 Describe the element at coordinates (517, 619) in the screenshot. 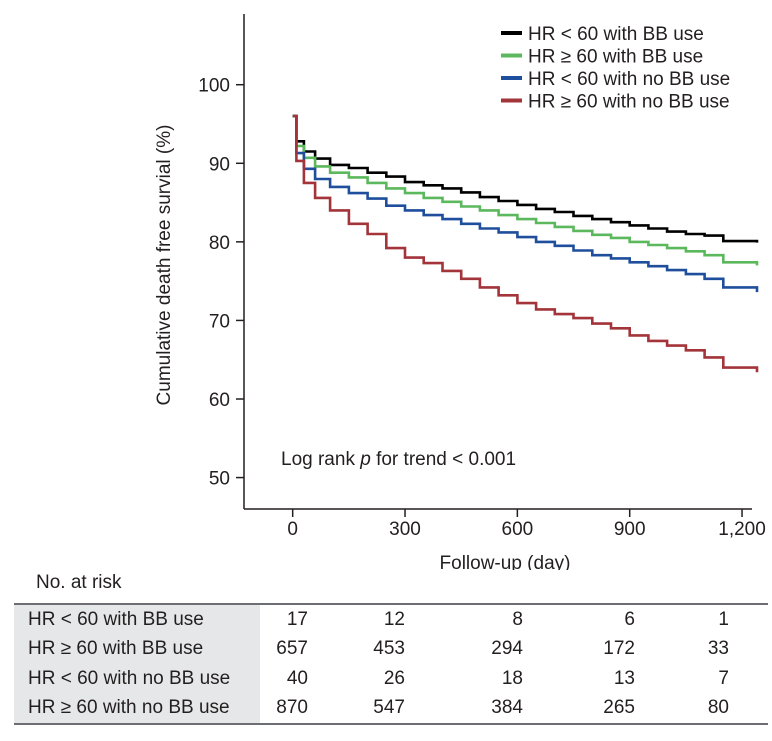

I see `risk-count-cell: 8` at that location.